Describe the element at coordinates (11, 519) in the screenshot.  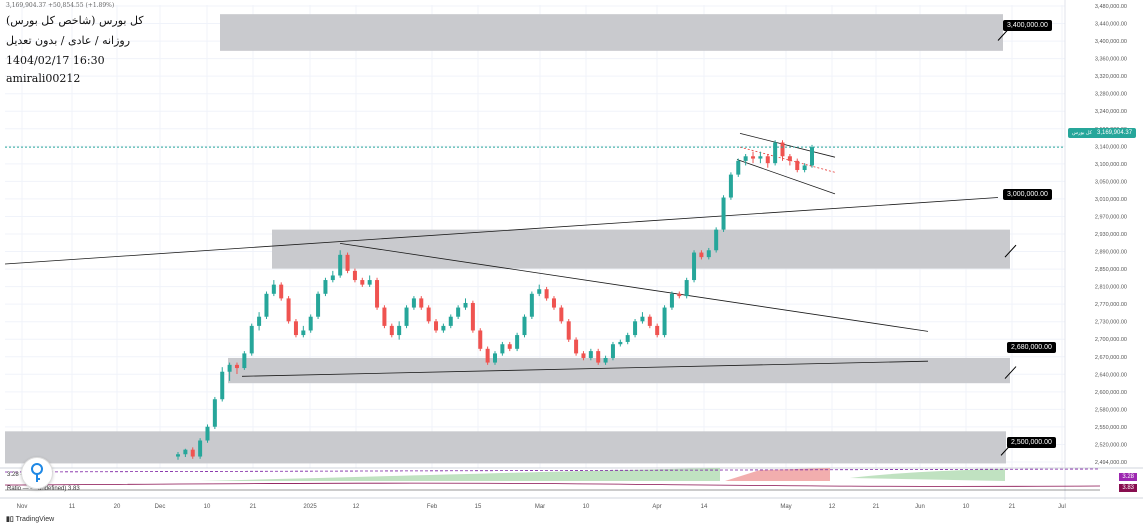
I see `tradingview-icon: ▮▯` at that location.